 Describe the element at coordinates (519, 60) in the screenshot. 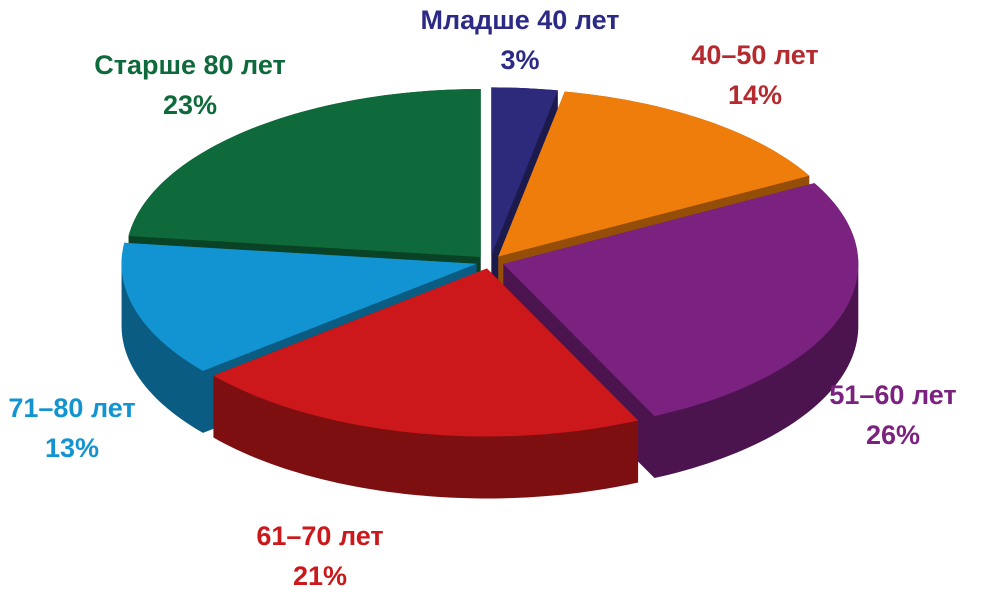

I see `slice-value-label: 3%` at that location.